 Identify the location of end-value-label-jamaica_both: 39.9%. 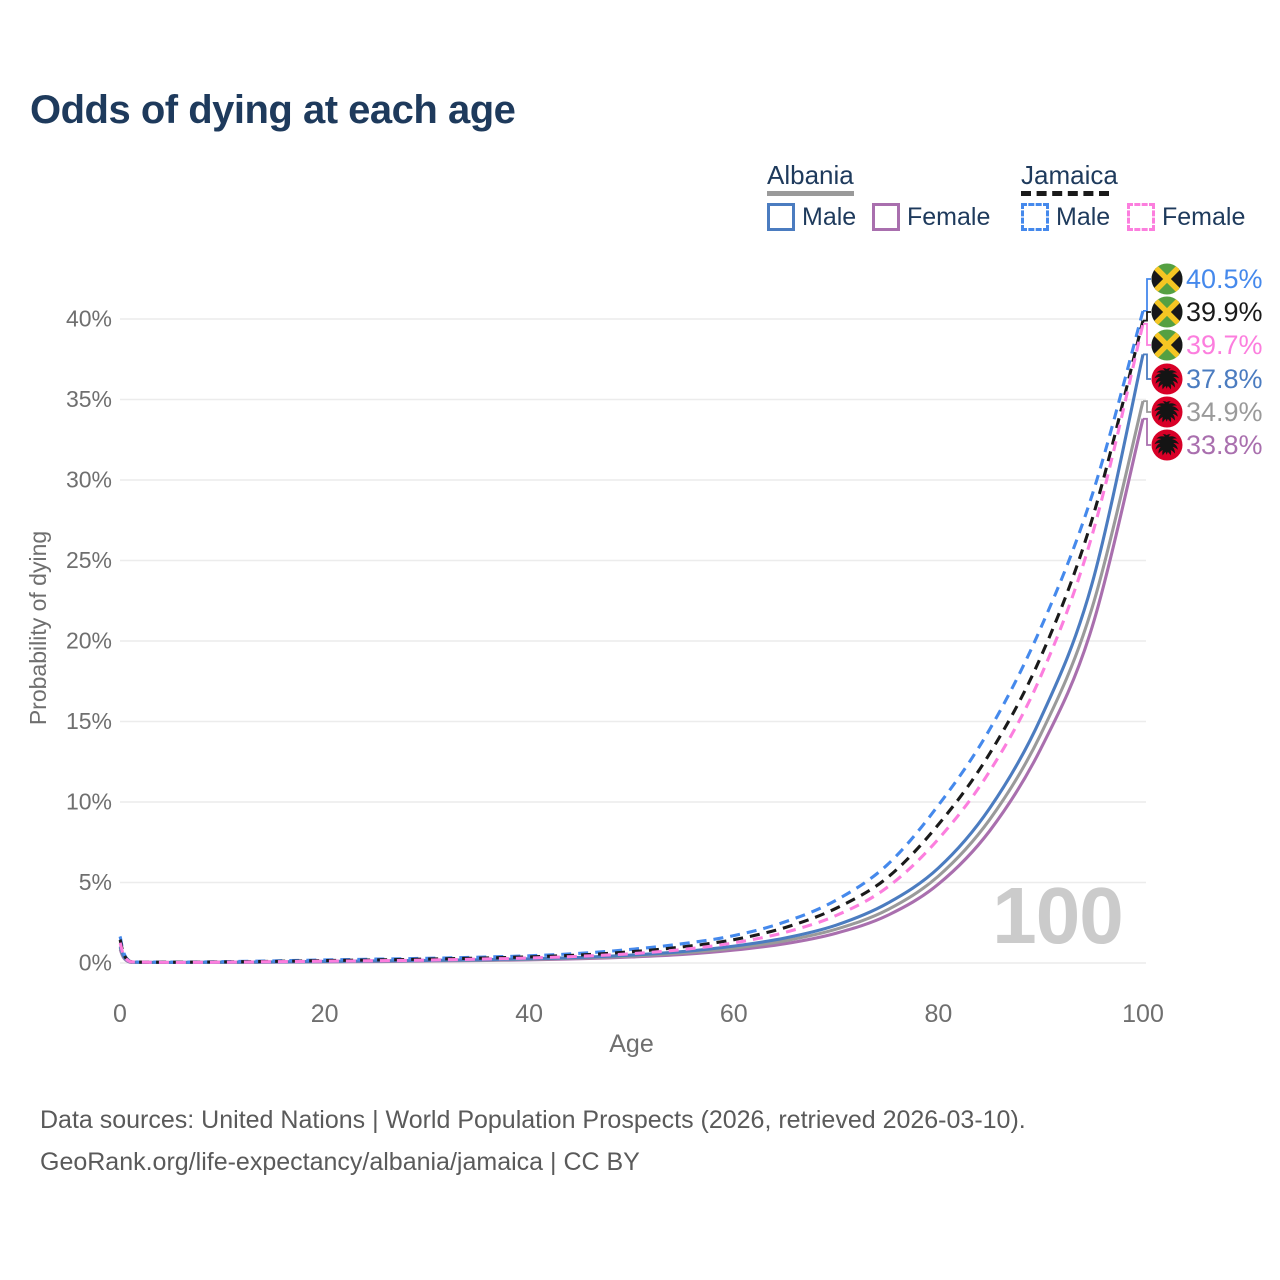
(1224, 312).